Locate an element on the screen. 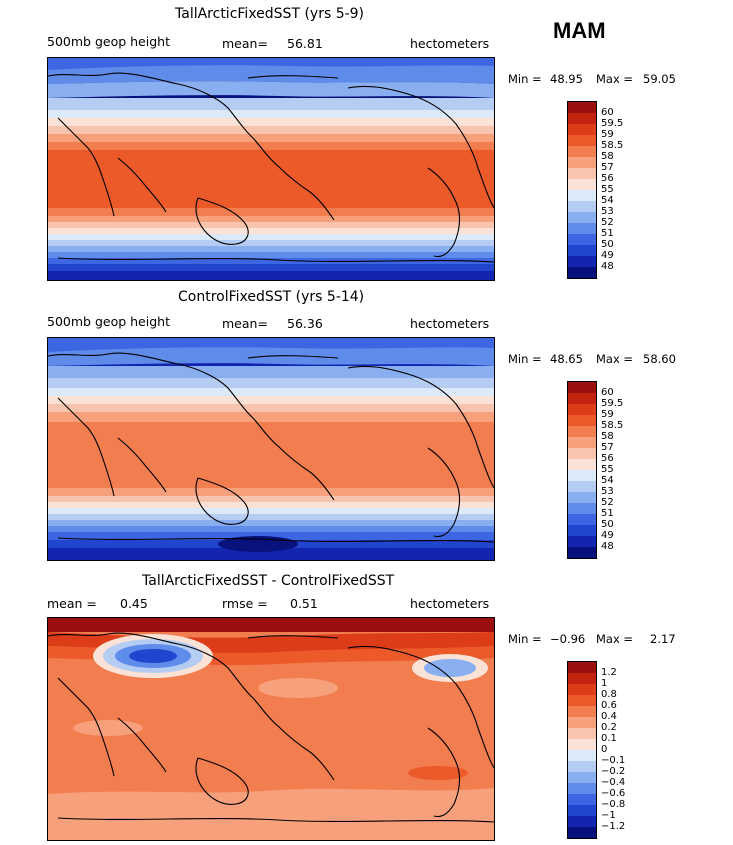 The image size is (733, 845). panel-2-variable-label: 500mb geop height is located at coordinates (108, 321).